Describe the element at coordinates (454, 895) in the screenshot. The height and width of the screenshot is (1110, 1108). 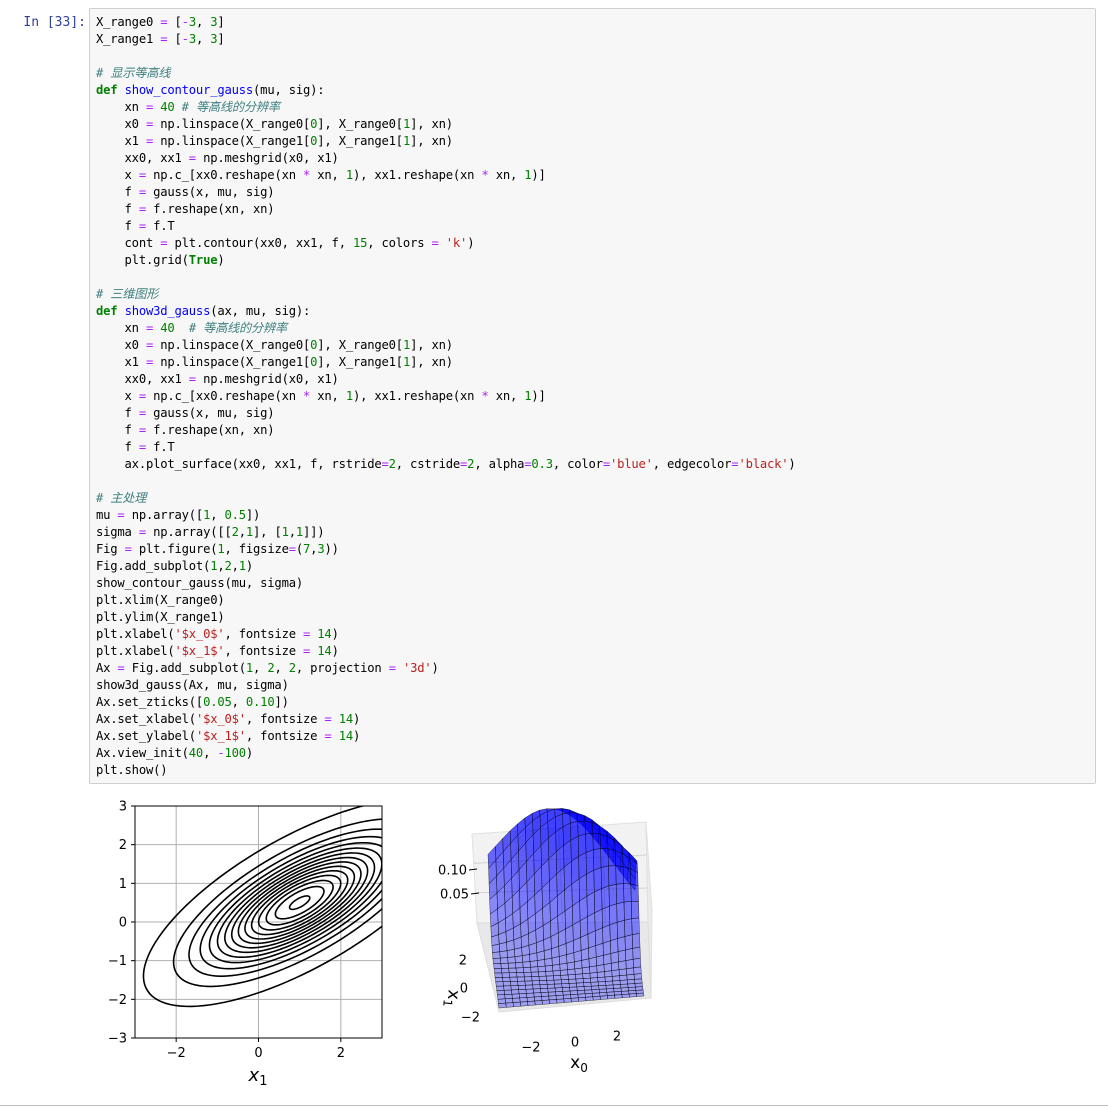
I see `surface3d-ztick-label: 0.05` at that location.